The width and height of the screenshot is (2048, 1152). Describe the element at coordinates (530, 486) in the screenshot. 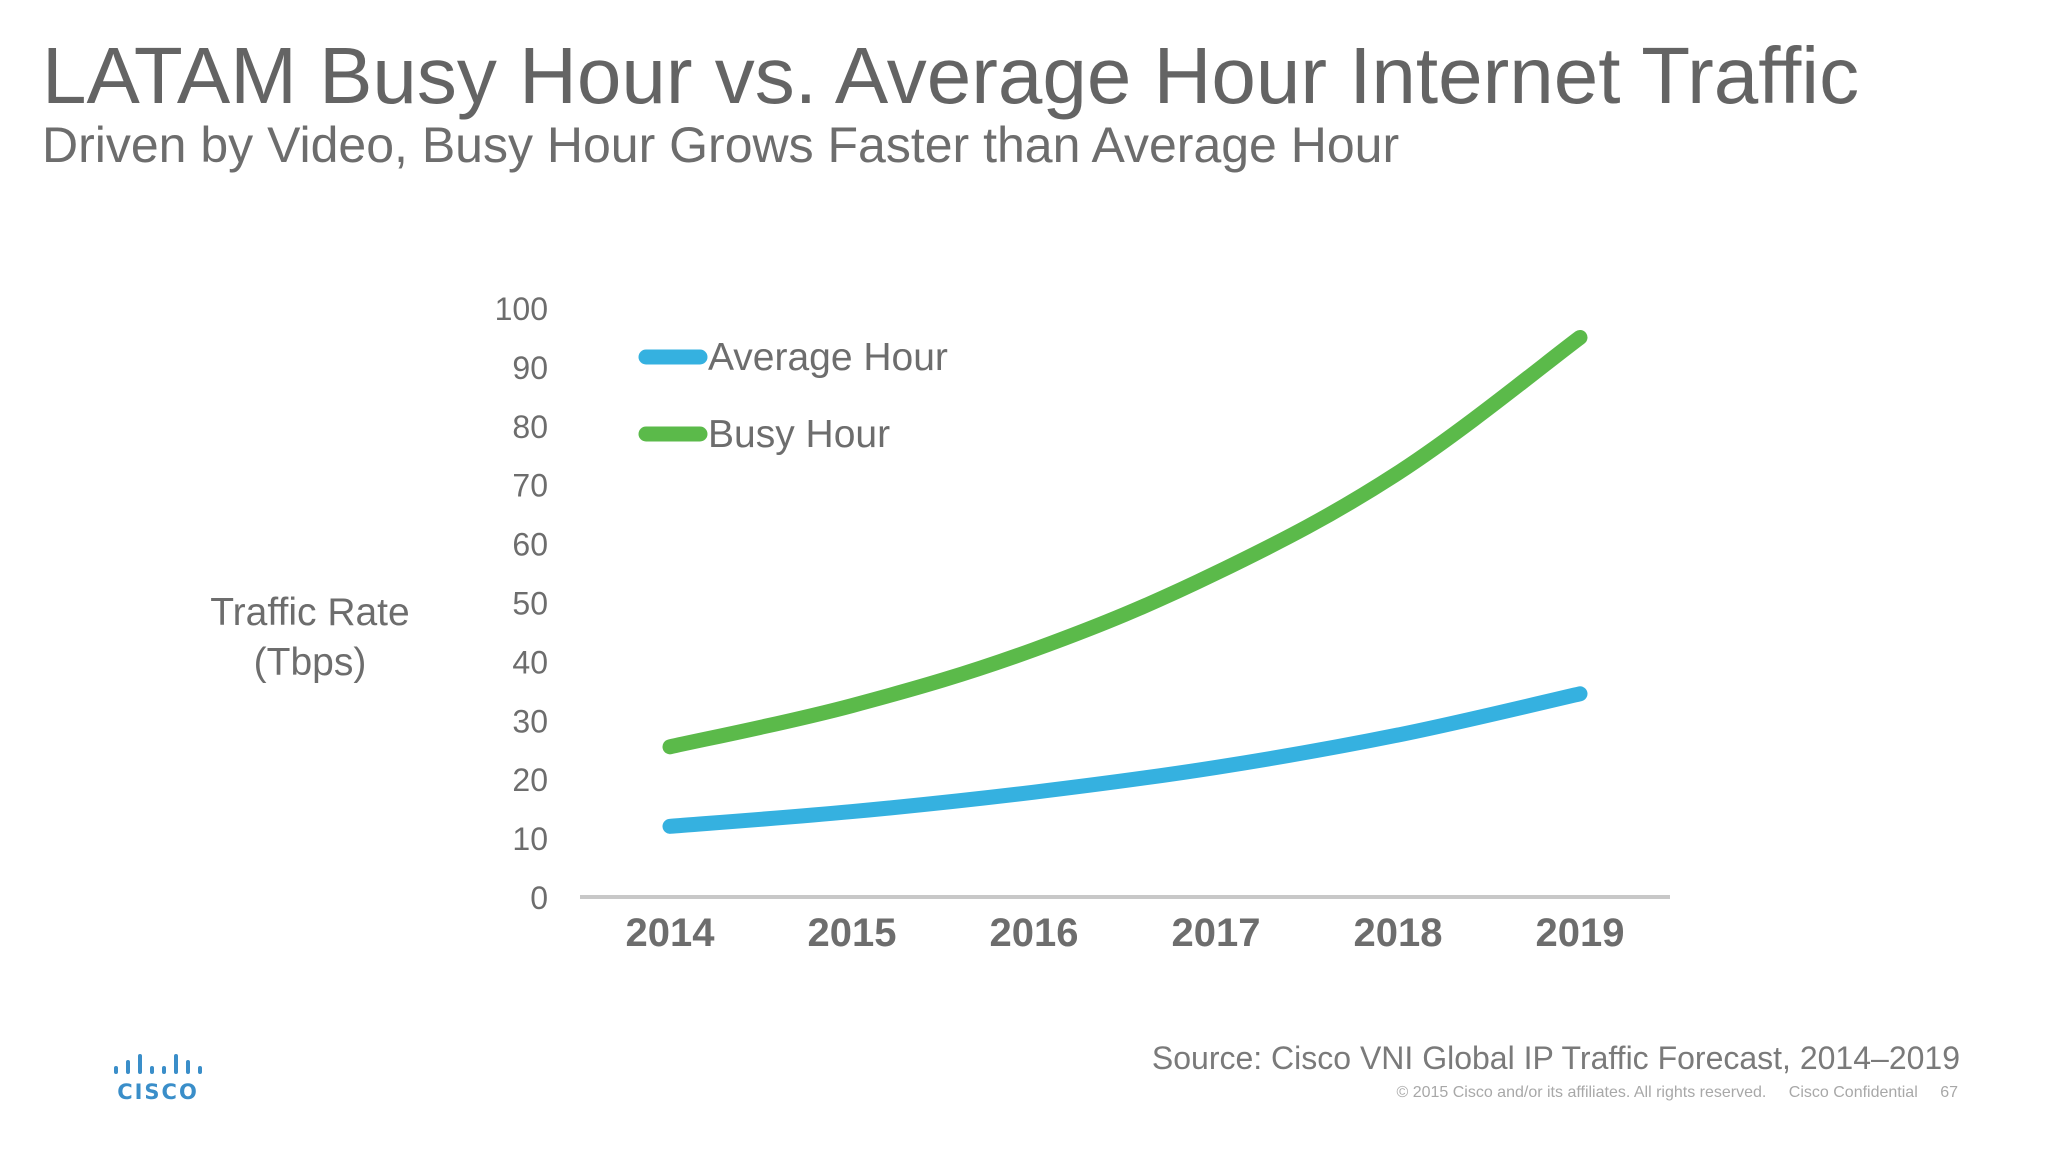

I see `y-tick-label: 70` at that location.